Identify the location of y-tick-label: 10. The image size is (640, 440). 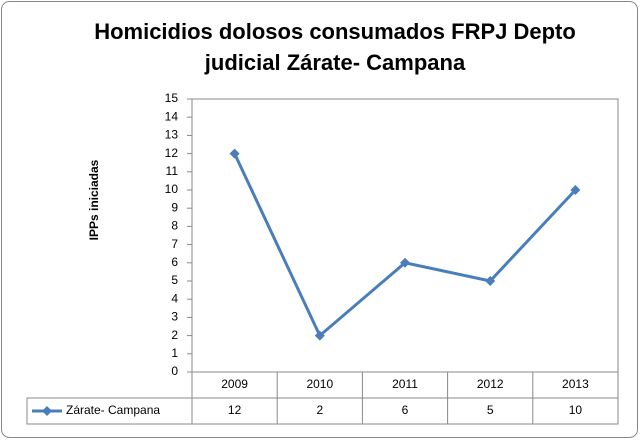
(172, 189).